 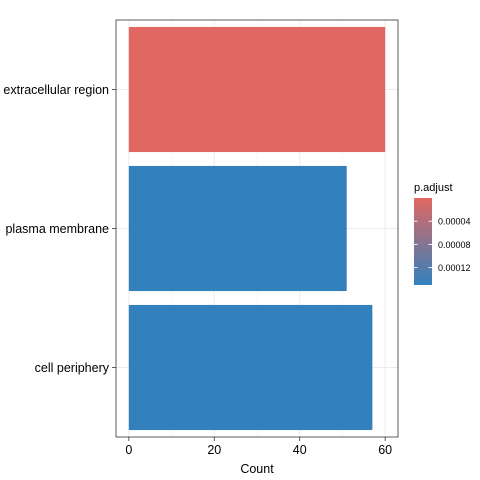 I want to click on x-axis: 0 20 40 60, so click(x=258, y=447).